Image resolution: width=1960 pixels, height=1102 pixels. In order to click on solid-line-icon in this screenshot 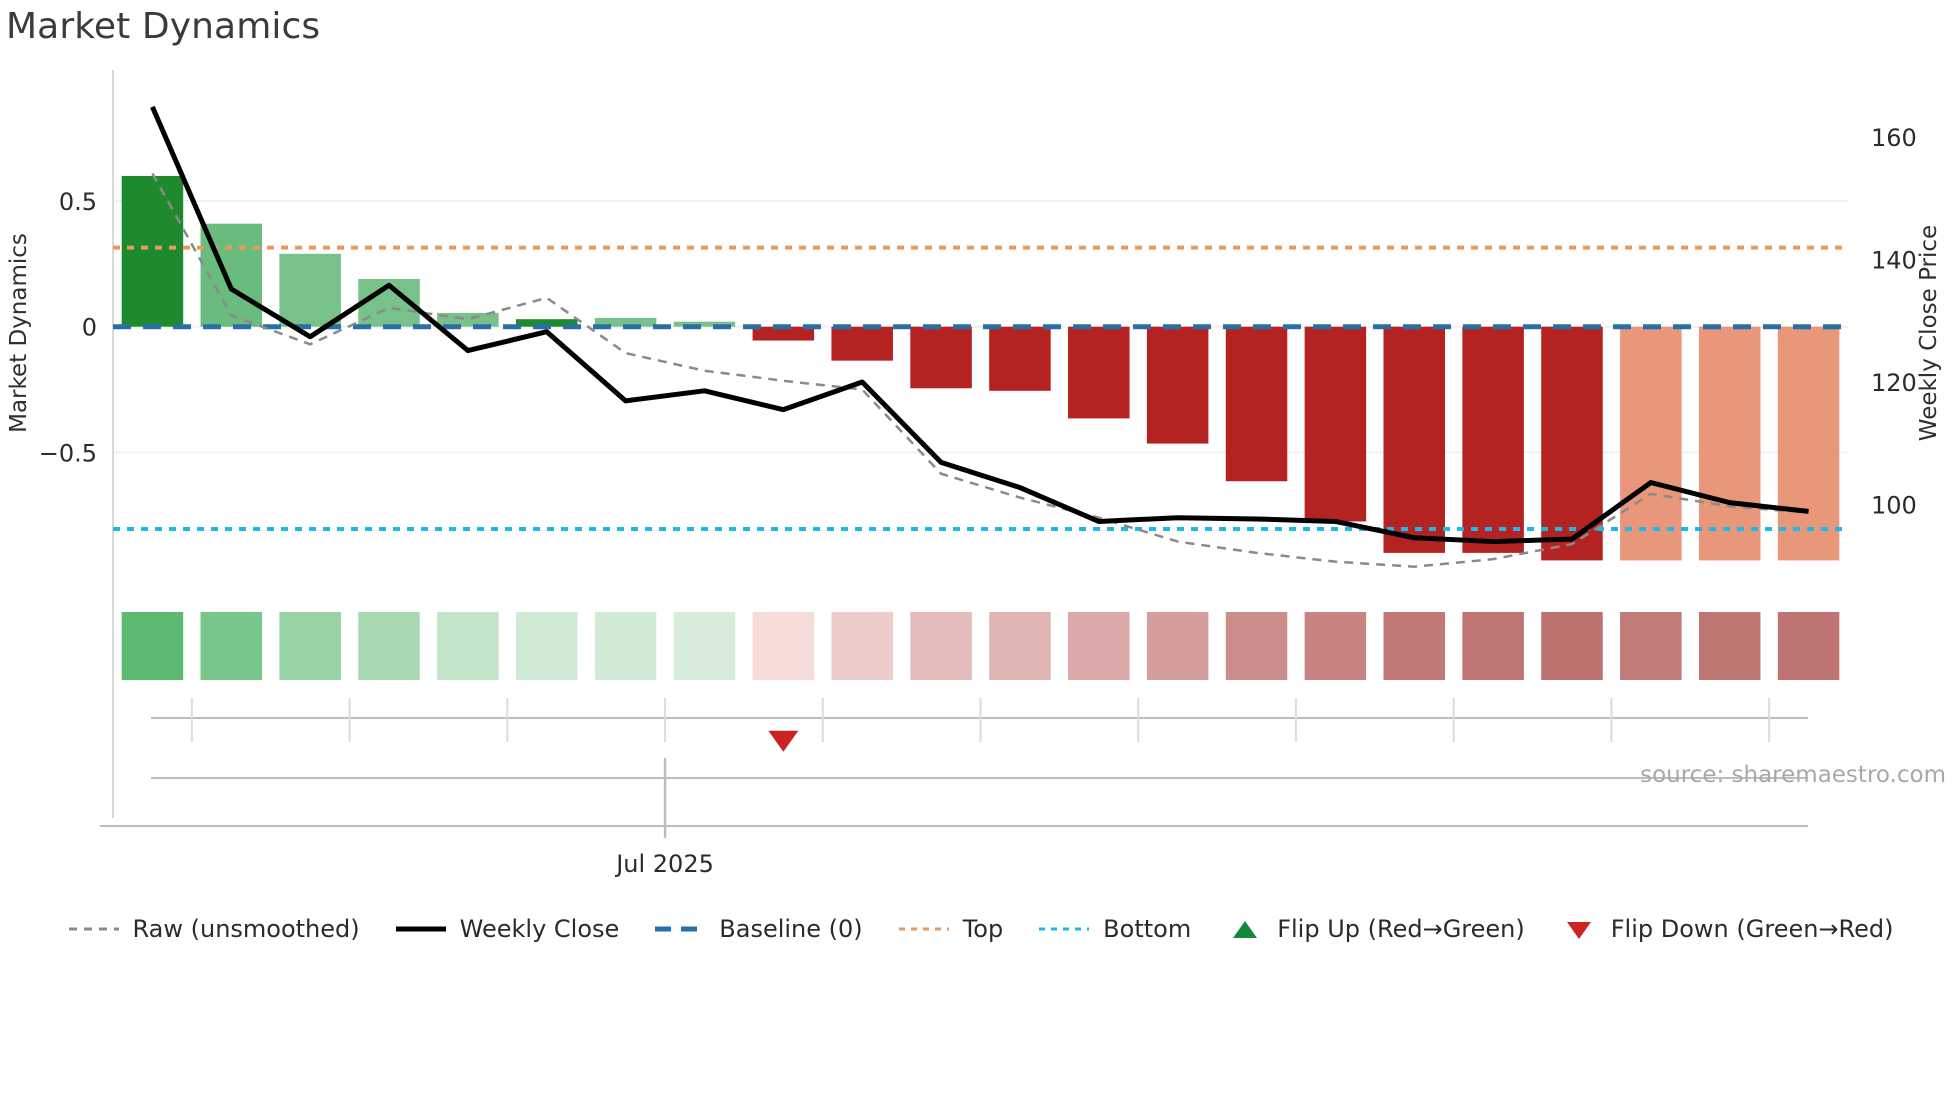, I will do `click(420, 929)`.